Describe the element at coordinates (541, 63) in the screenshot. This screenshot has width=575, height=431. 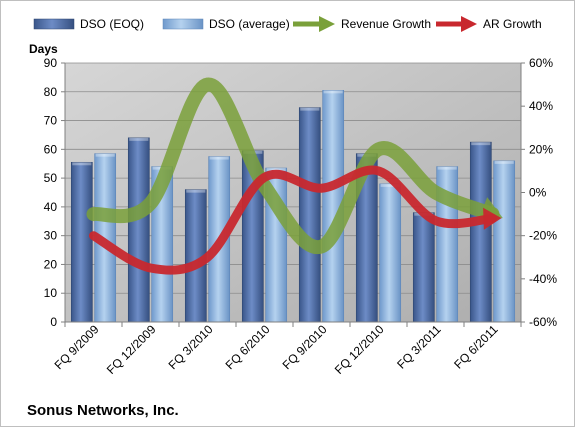
I see `y-right-tick-label: 60%` at that location.